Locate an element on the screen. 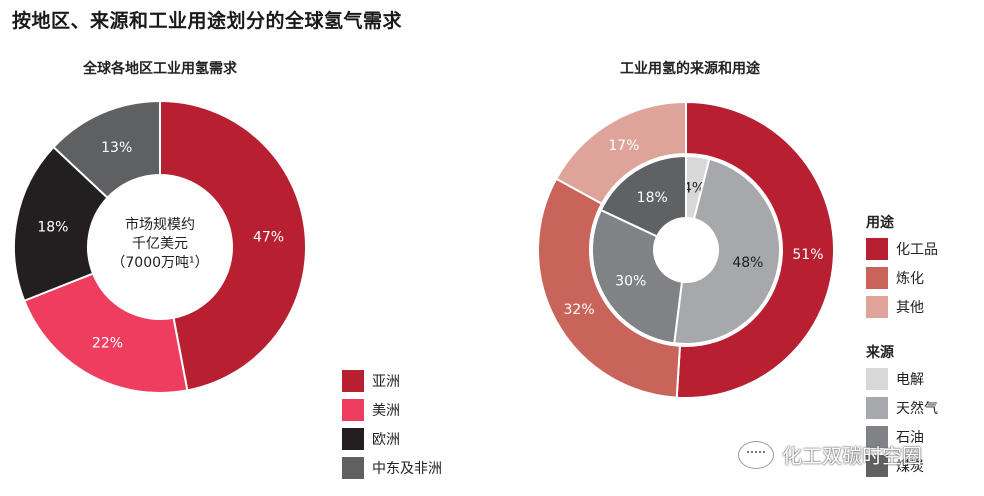 This screenshot has height=496, width=984. legend-item-chemicals: 化工品 is located at coordinates (902, 248).